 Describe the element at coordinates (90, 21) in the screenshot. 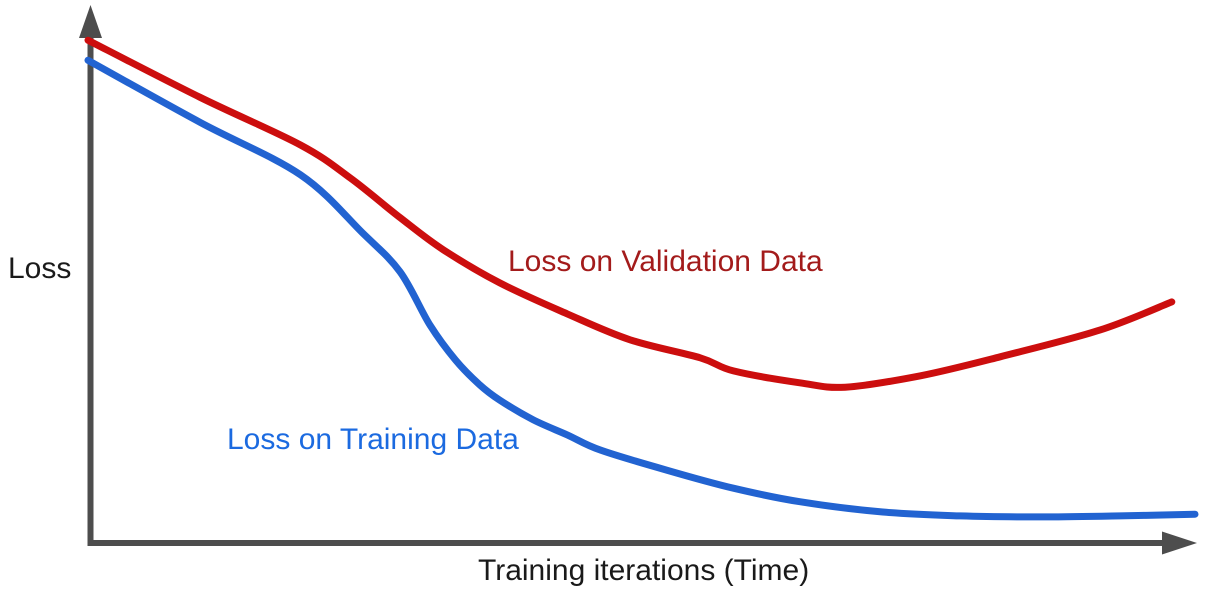

I see `y-axis-arrowhead-icon` at that location.